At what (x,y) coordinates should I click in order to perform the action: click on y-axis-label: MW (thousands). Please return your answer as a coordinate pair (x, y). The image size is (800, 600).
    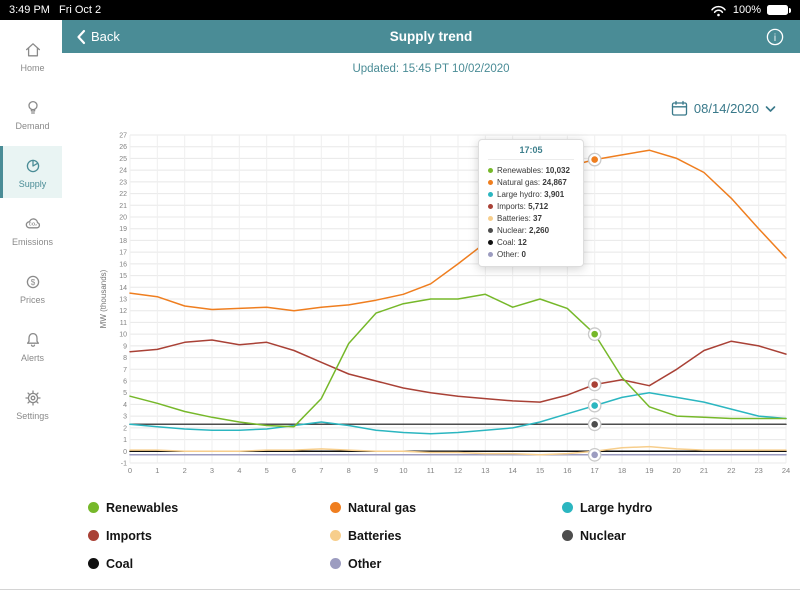
    Looking at the image, I should click on (103, 299).